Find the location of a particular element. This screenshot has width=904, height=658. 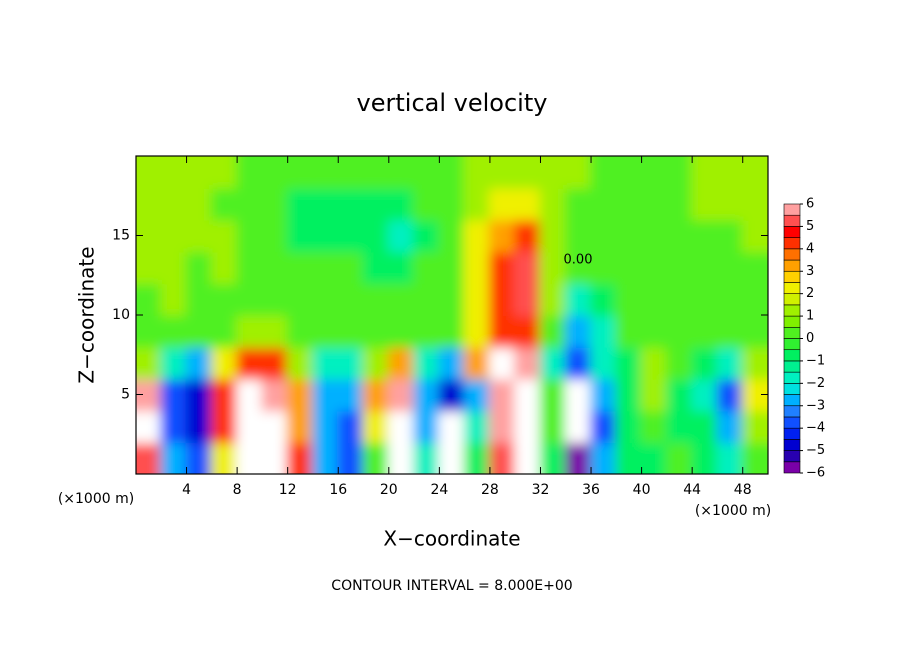

y-axis-label: Z−coordinate is located at coordinates (87, 314).